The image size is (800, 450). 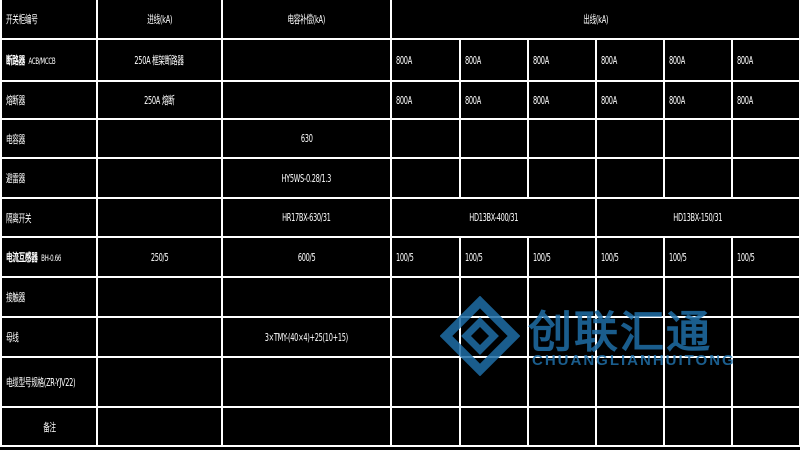 What do you see at coordinates (49, 20) in the screenshot?
I see `header-cell: 开关柜编号` at bounding box center [49, 20].